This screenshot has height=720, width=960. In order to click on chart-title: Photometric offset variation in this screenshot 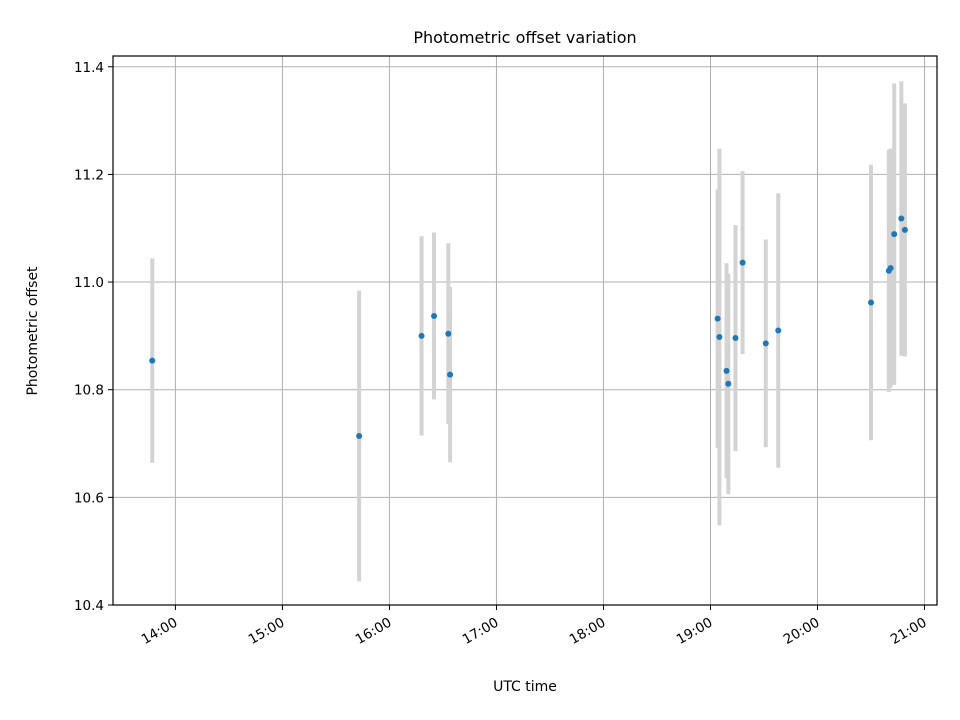, I will do `click(524, 37)`.